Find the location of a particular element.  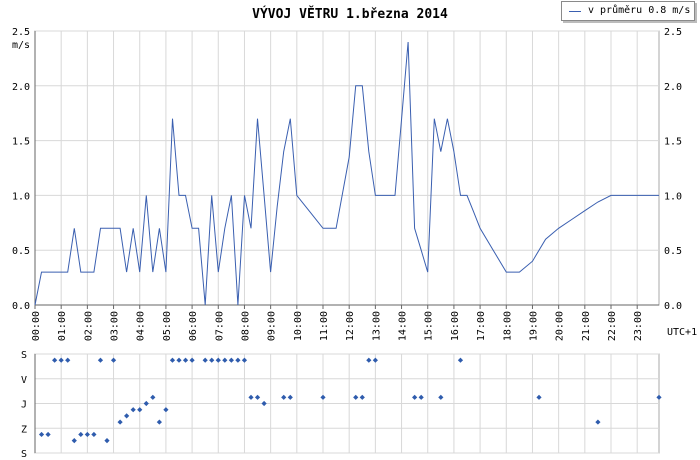

x-tick-label: 01:00 is located at coordinates (62, 326).